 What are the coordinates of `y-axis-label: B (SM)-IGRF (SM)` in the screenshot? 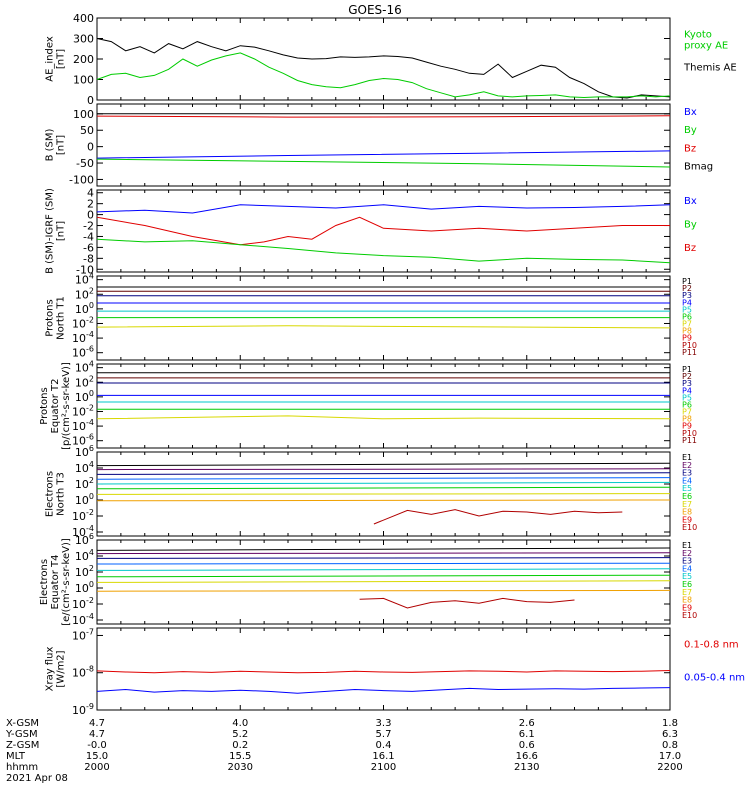 It's located at (50, 231).